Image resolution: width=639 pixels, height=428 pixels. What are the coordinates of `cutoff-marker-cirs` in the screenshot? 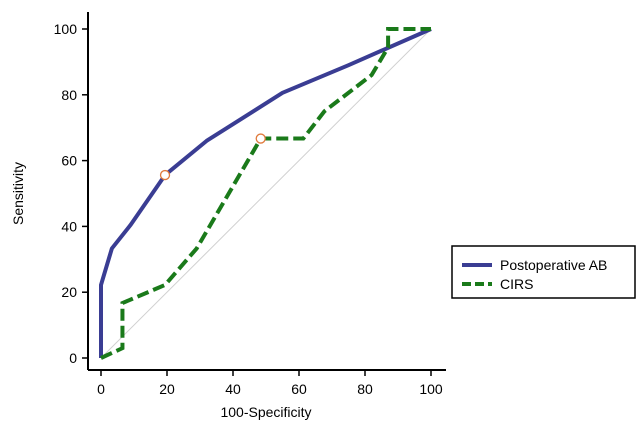 It's located at (260, 138).